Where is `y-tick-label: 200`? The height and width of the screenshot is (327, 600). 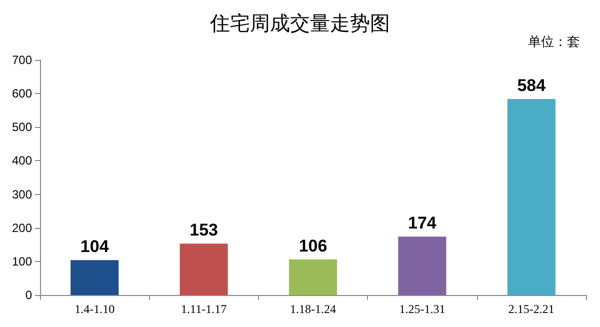
y-tick-label: 200 is located at coordinates (22, 227).